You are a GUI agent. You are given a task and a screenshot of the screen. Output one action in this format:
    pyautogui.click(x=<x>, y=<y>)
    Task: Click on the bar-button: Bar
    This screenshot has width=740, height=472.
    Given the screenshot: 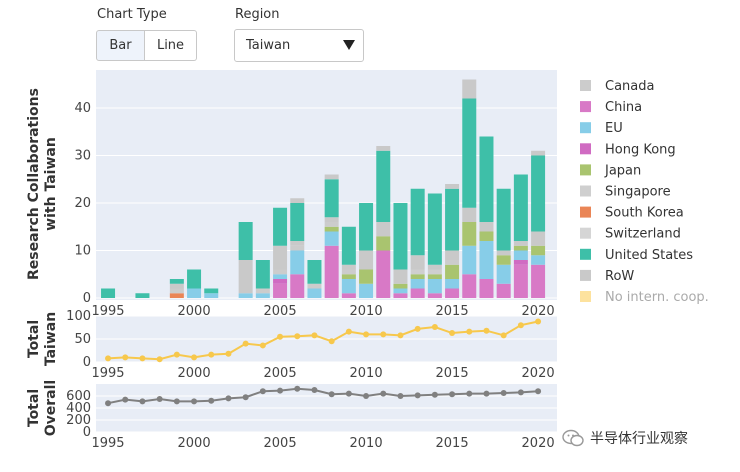 What is the action you would take?
    pyautogui.click(x=120, y=45)
    